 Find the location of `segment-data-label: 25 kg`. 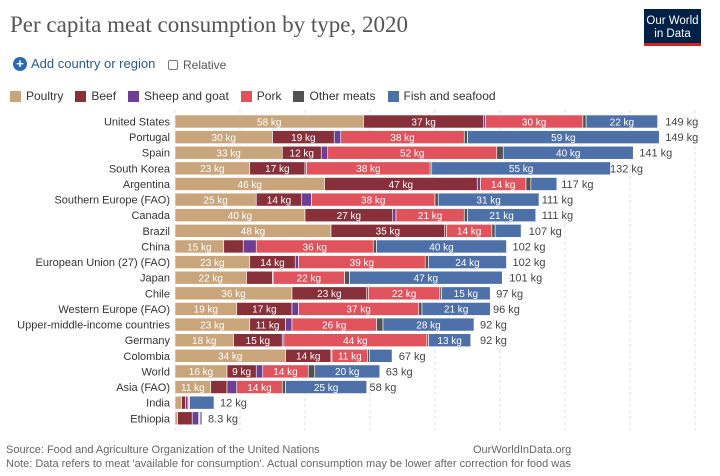

segment-data-label: 25 kg is located at coordinates (326, 388).